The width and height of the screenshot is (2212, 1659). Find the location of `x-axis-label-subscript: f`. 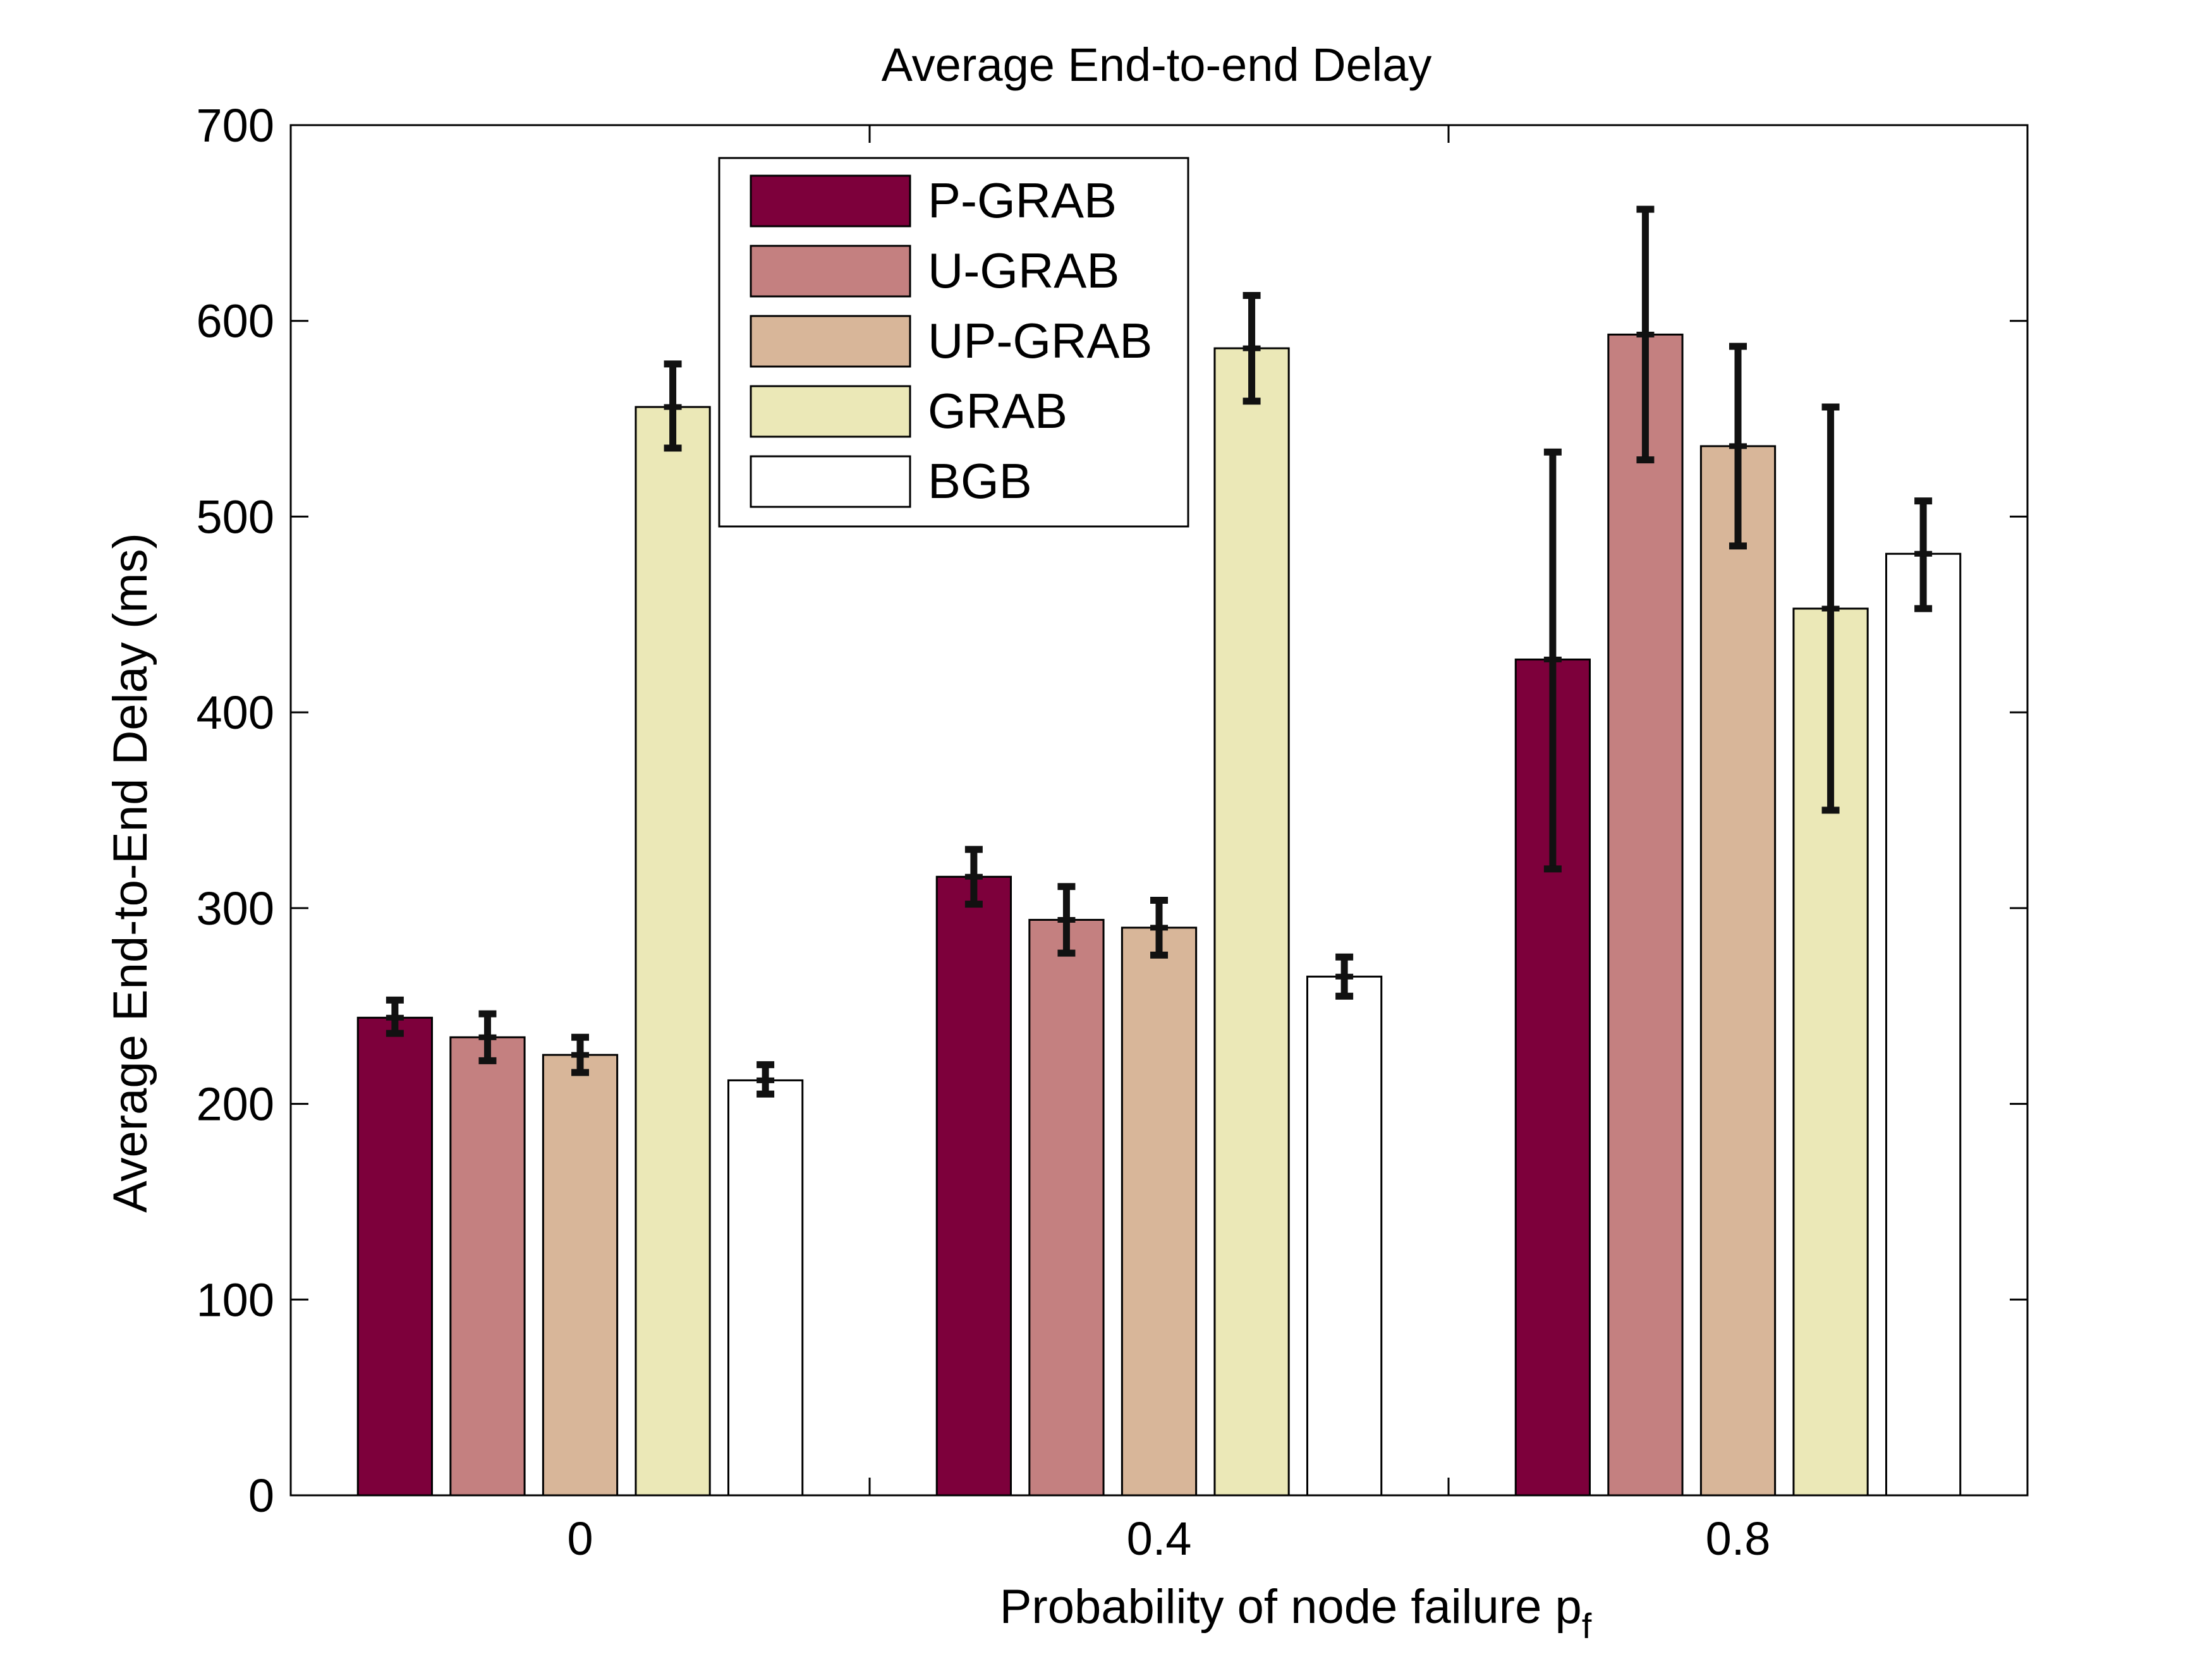

x-axis-label-subscript: f is located at coordinates (1587, 1626).